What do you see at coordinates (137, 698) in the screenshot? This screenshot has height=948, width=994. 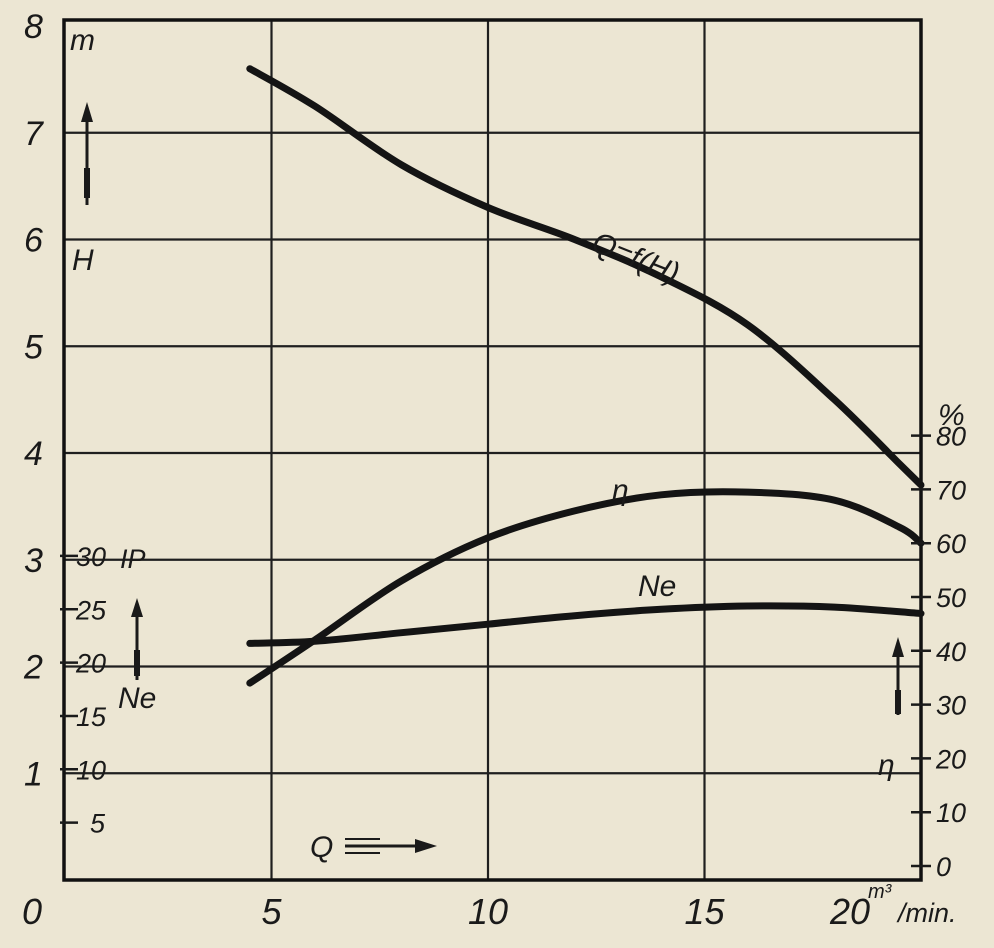 I see `power-axis-symbol: Ne` at bounding box center [137, 698].